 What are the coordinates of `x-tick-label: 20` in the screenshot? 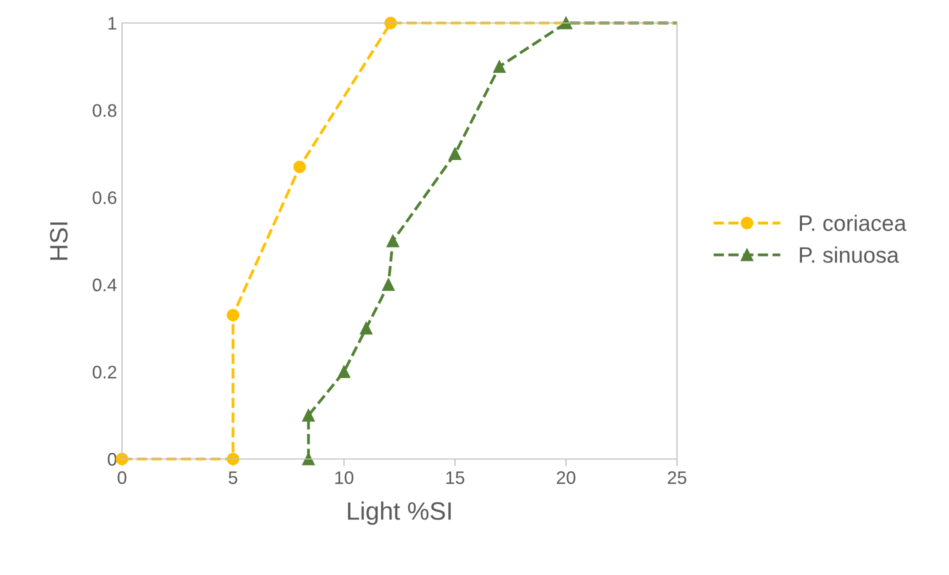 It's located at (566, 477).